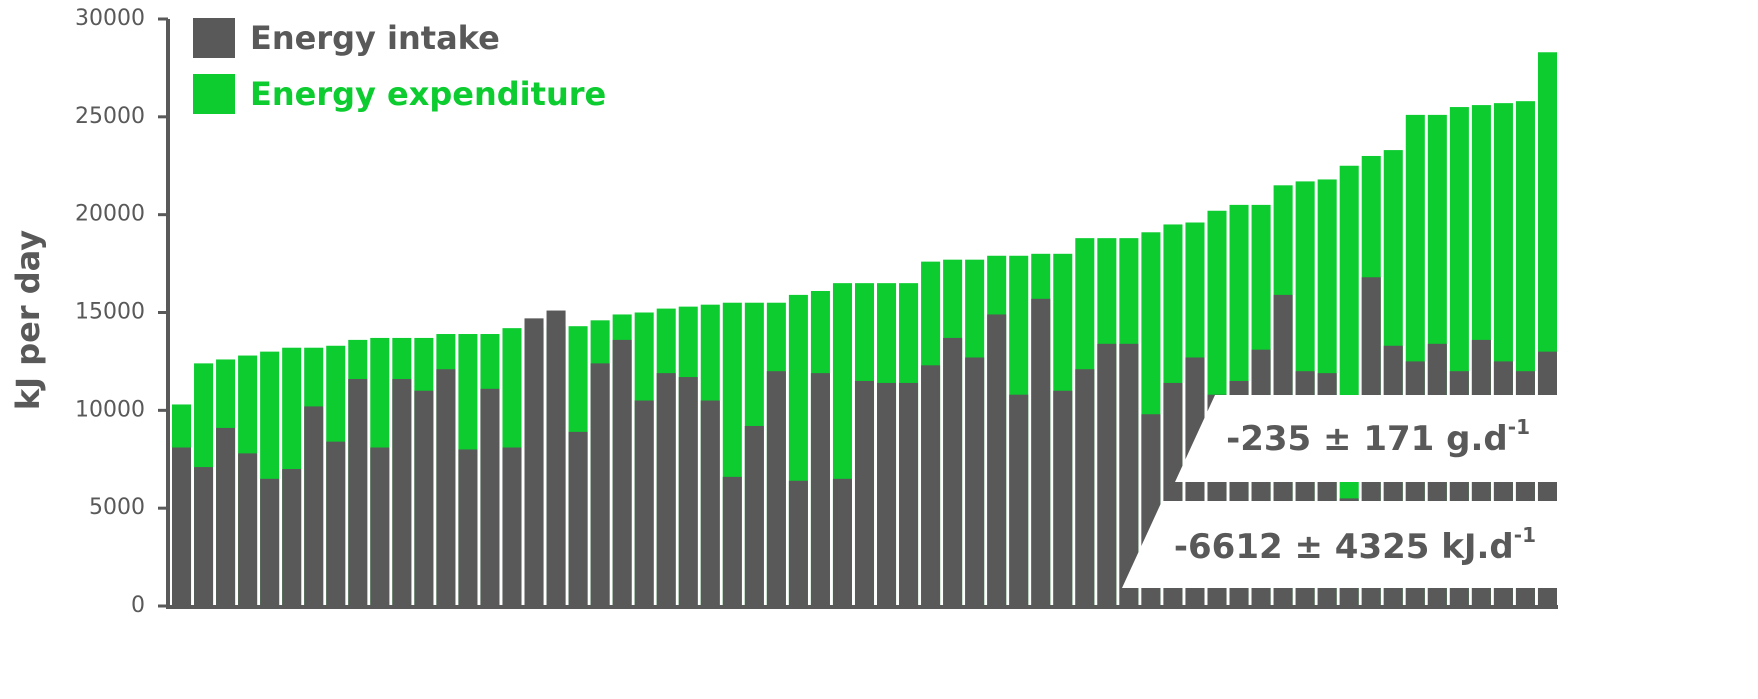  What do you see at coordinates (110, 116) in the screenshot?
I see `y-tick-label: 25000` at bounding box center [110, 116].